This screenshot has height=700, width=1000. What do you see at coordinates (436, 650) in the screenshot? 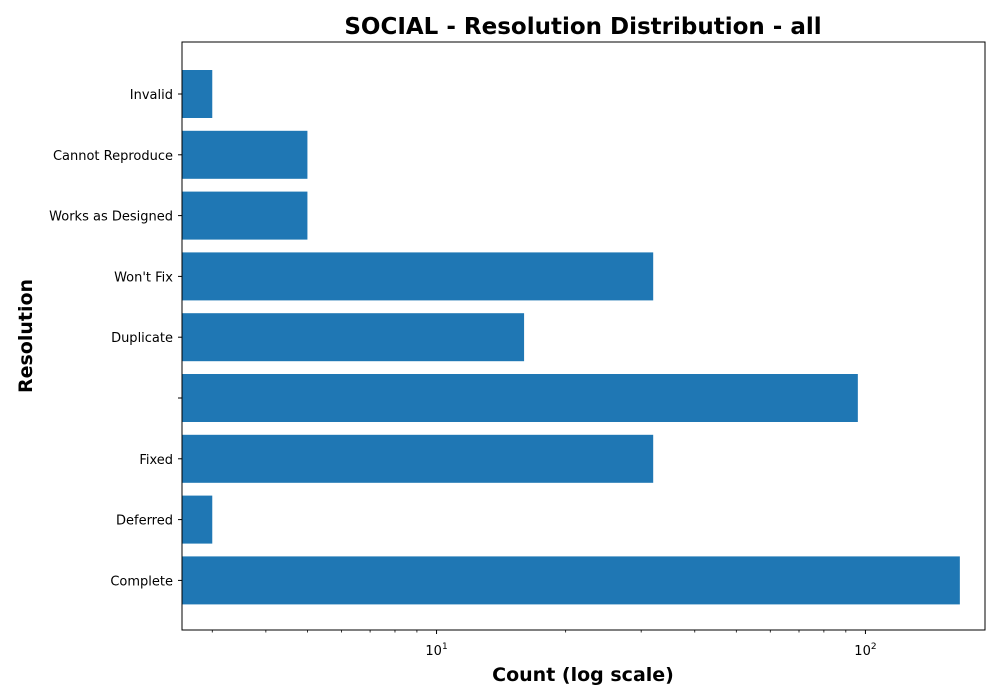
I see `x-tick-label: 10¹` at bounding box center [436, 650].